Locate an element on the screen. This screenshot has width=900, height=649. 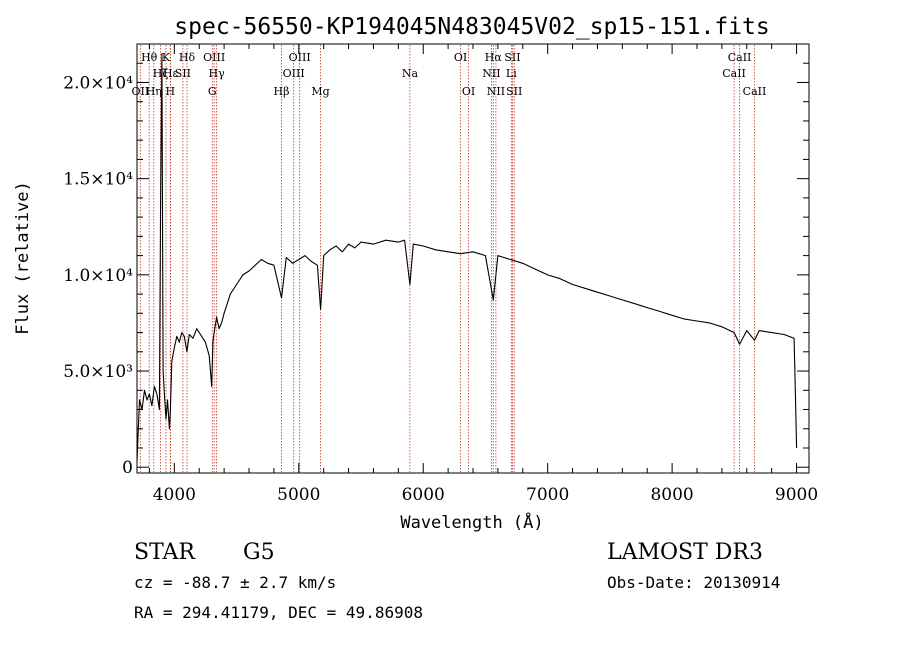
y-tick-label-2: 1.0×10⁴ is located at coordinates (98, 276).